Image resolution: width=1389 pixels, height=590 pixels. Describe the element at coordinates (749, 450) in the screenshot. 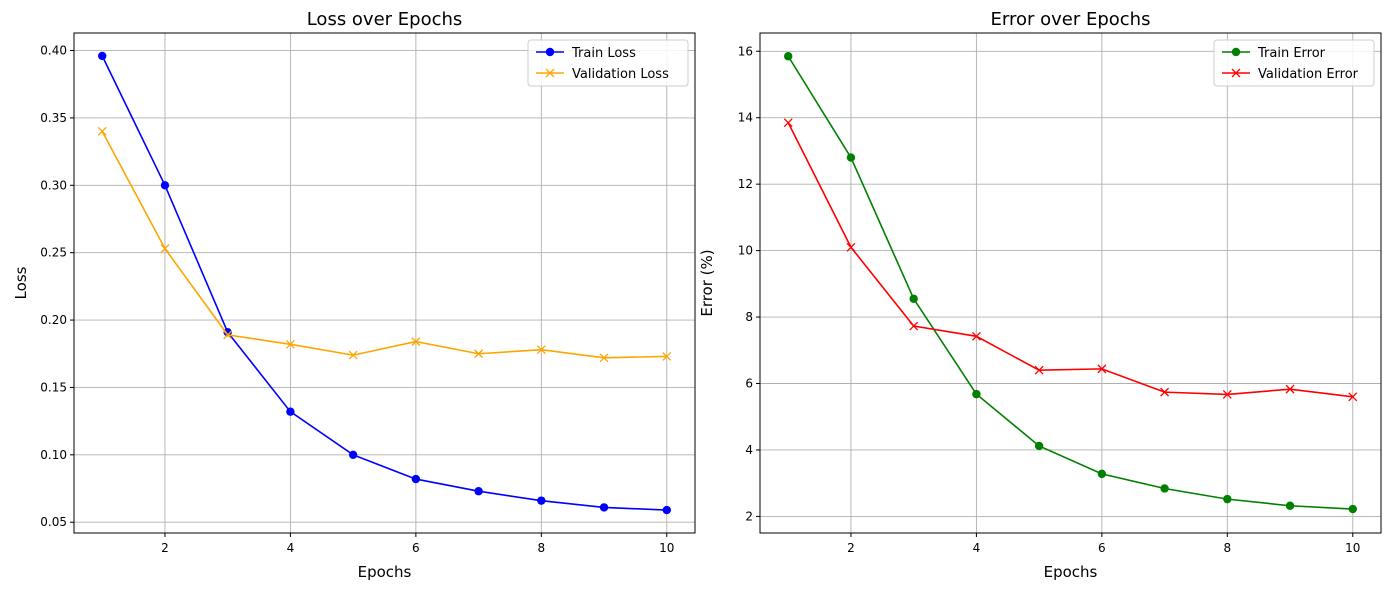

I see `y-tick-label: 4` at that location.